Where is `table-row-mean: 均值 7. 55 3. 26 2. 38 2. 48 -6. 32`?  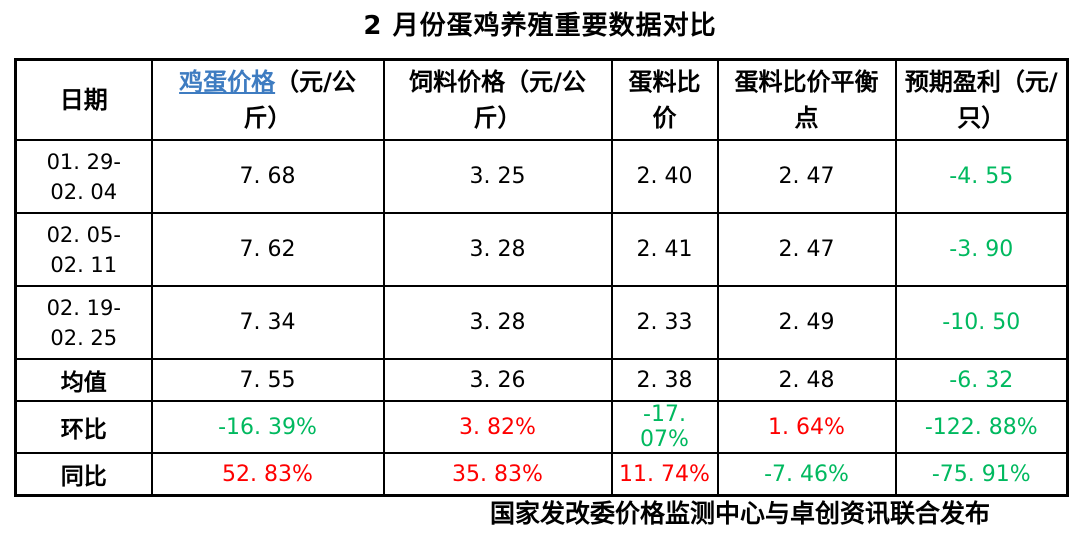
table-row-mean: 均值 7. 55 3. 26 2. 38 2. 48 -6. 32 is located at coordinates (541, 380).